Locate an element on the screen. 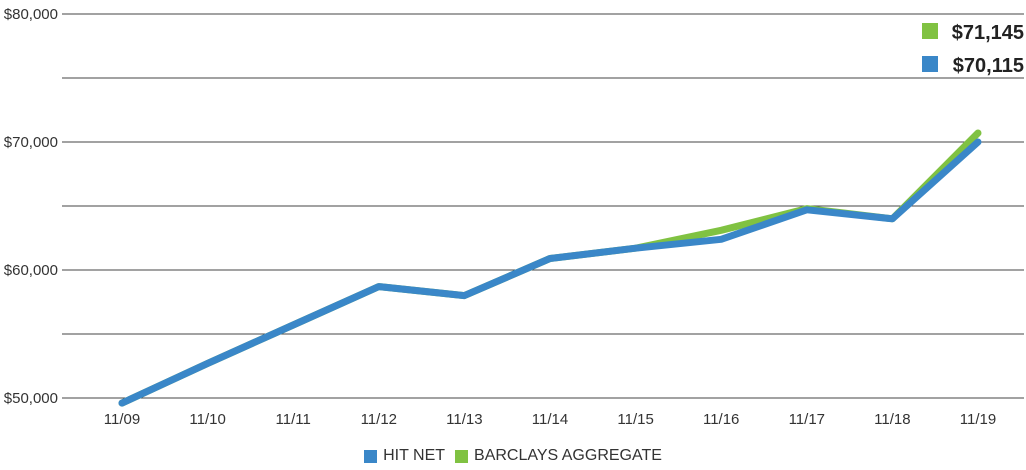 Image resolution: width=1026 pixels, height=470 pixels. end-label-blue: $70,115 is located at coordinates (973, 66).